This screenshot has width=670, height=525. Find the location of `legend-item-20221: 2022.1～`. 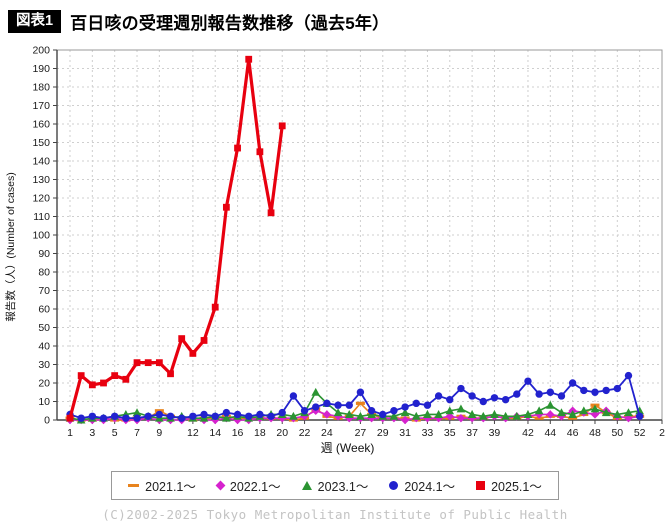

legend-item-20221: 2022.1～ is located at coordinates (248, 485).